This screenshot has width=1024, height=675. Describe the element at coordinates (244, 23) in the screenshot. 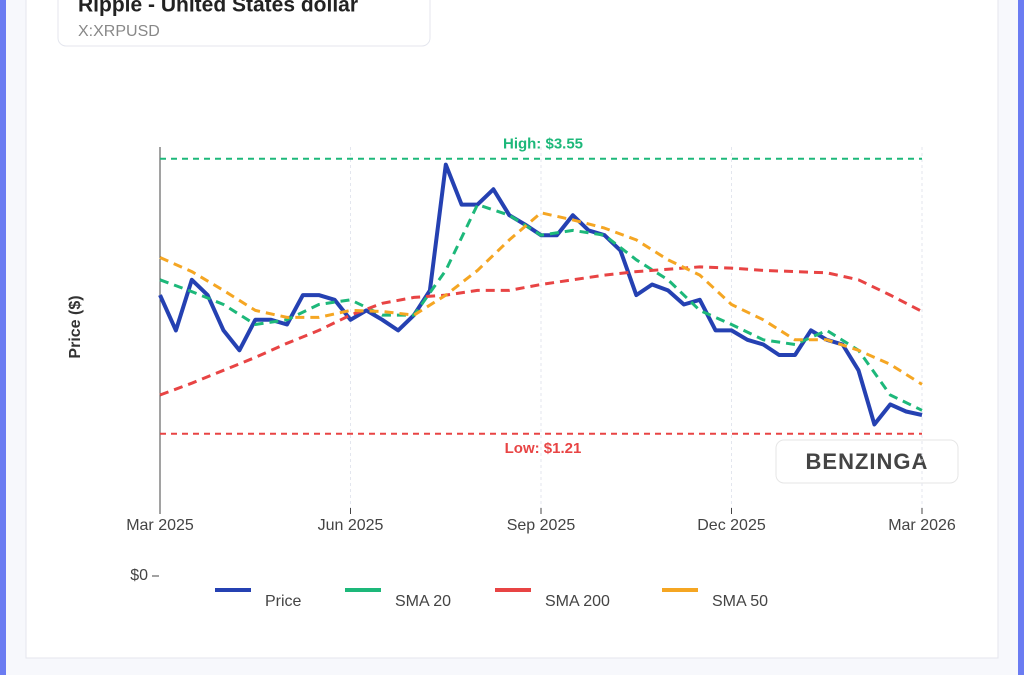

I see `title-box` at that location.